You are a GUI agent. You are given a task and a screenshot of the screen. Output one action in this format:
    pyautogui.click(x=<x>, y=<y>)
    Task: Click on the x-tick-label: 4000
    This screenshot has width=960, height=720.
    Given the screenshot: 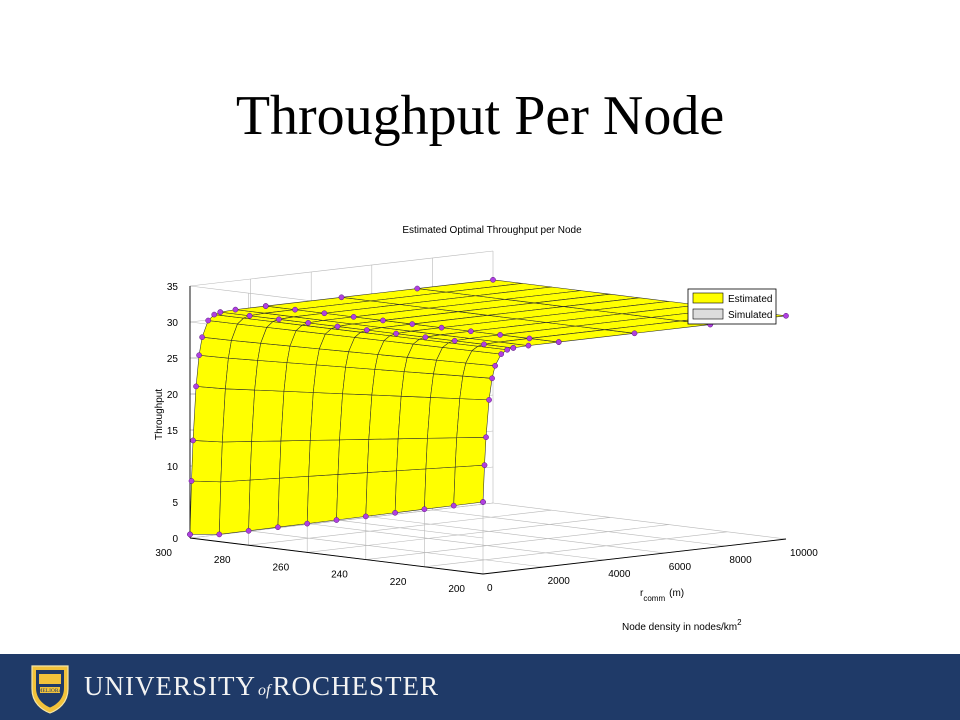 What is the action you would take?
    pyautogui.click(x=619, y=574)
    